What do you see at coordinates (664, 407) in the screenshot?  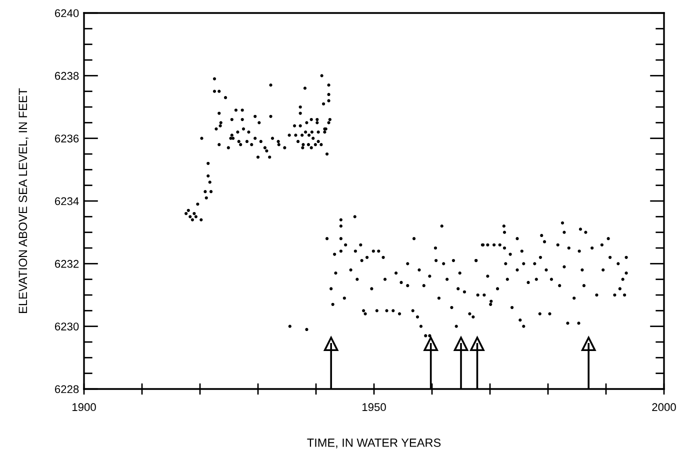 I see `x-tick-label: 2000` at bounding box center [664, 407].